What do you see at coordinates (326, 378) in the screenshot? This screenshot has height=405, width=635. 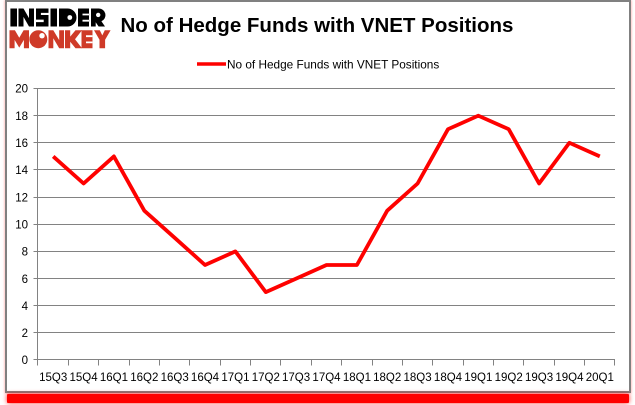 I see `svg-text: 17Q4` at bounding box center [326, 378].